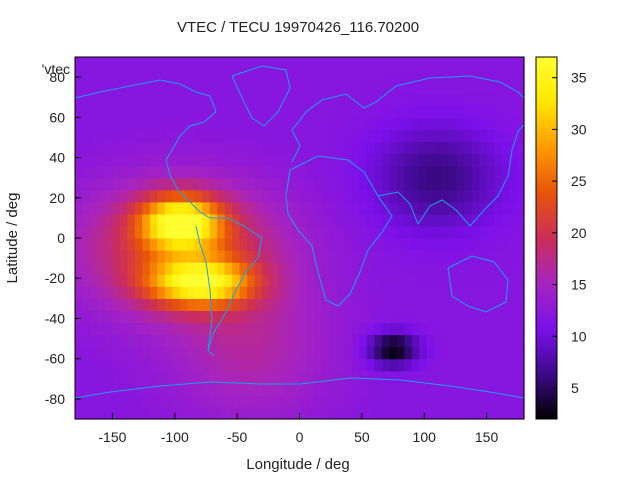 The image size is (640, 480). I want to click on y-tick-label: 20, so click(57, 198).